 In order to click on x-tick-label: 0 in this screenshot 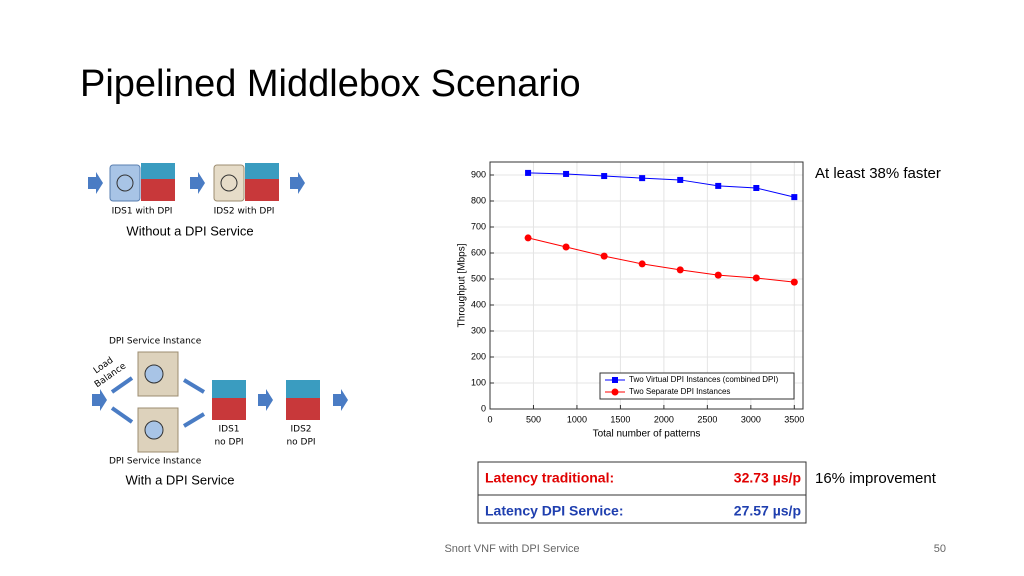, I will do `click(489, 419)`.